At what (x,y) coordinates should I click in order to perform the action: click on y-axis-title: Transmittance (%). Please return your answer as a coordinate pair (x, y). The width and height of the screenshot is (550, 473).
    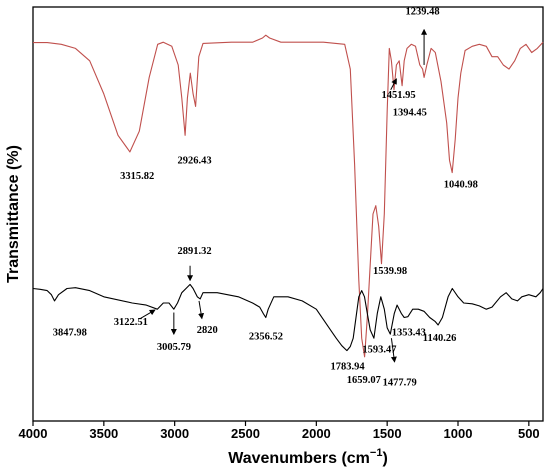
    Looking at the image, I should click on (13, 214).